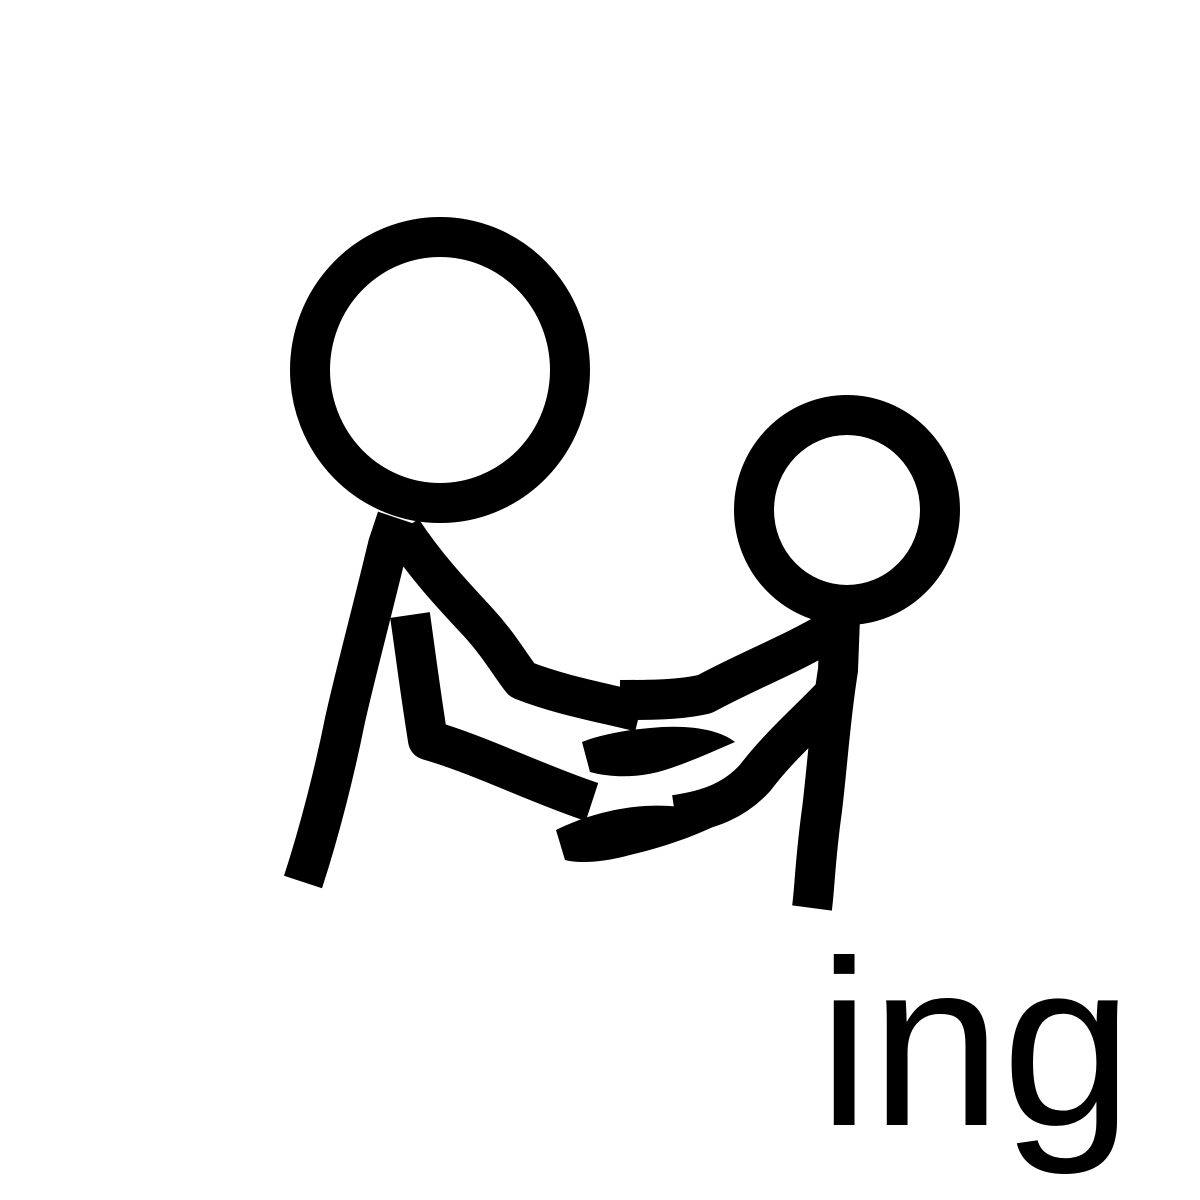 This screenshot has width=1200, height=1200. What do you see at coordinates (847, 510) in the screenshot?
I see `child-head-icon` at bounding box center [847, 510].